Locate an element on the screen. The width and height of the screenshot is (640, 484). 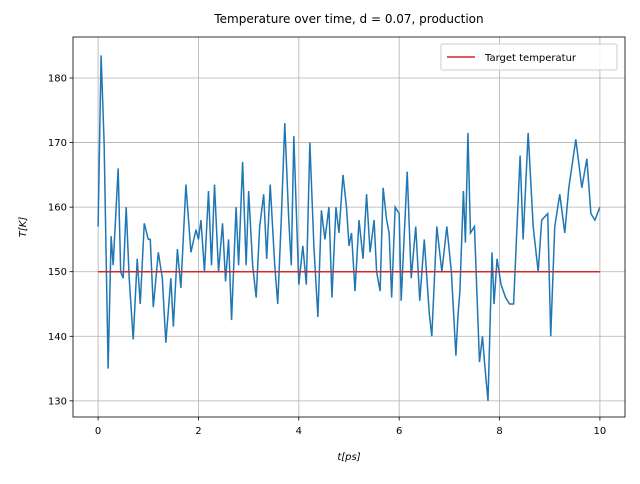
y-tick-label: 180 is located at coordinates (57, 79).